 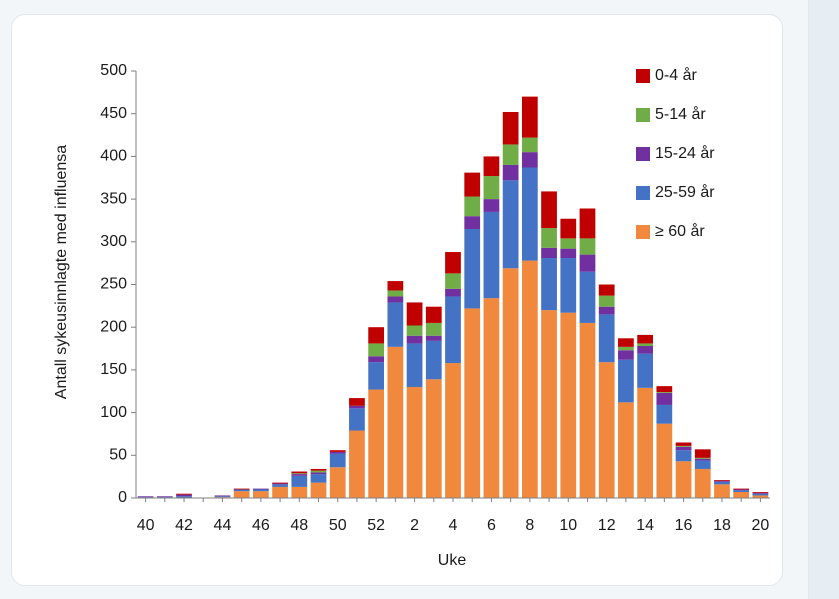 I want to click on legend-label: 15-24 år, so click(x=685, y=153).